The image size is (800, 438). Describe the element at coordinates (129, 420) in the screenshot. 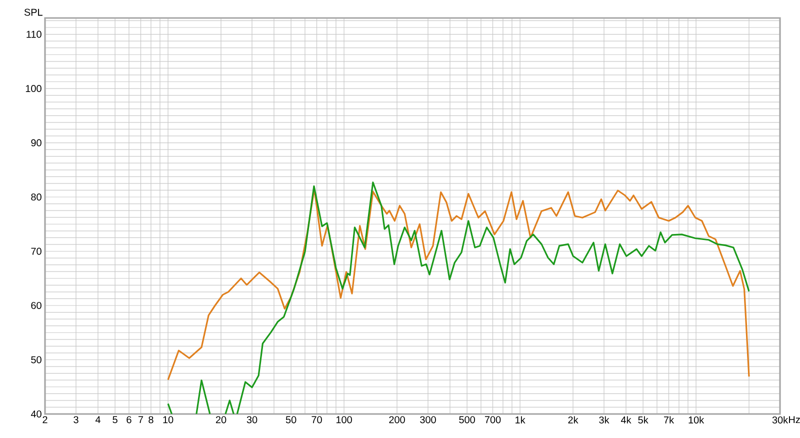

I see `x-tick-label: 6` at that location.